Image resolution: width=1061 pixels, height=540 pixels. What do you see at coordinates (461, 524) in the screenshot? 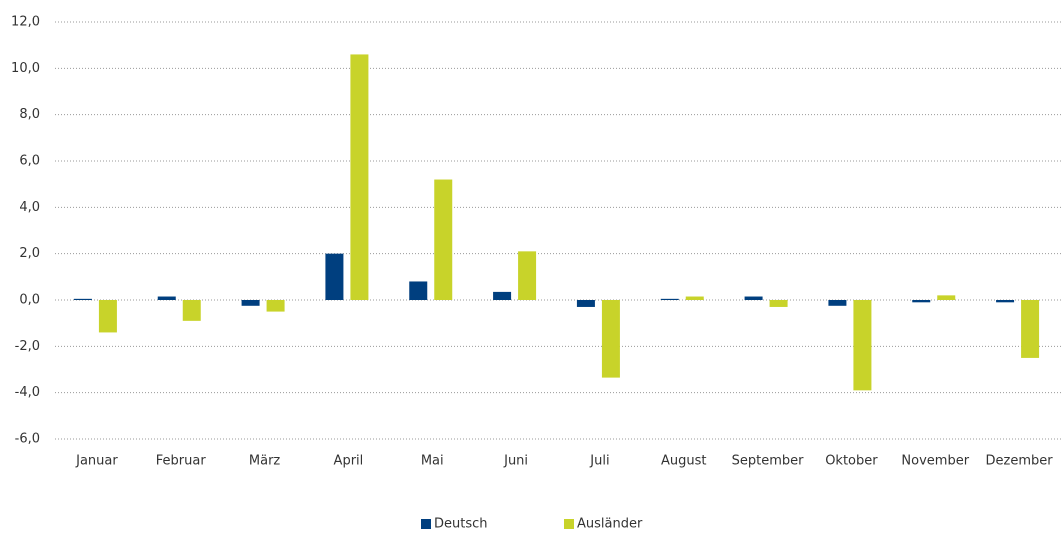
I see `legend-label: Deutsch` at bounding box center [461, 524].